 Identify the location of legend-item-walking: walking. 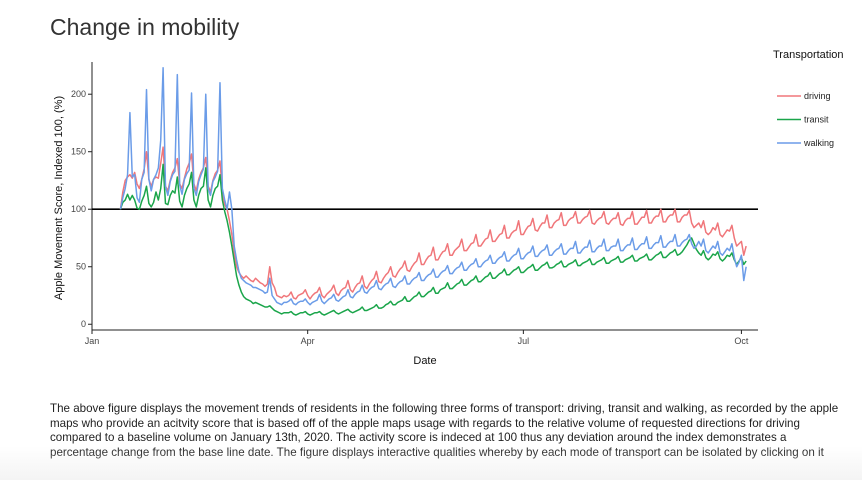
(805, 143).